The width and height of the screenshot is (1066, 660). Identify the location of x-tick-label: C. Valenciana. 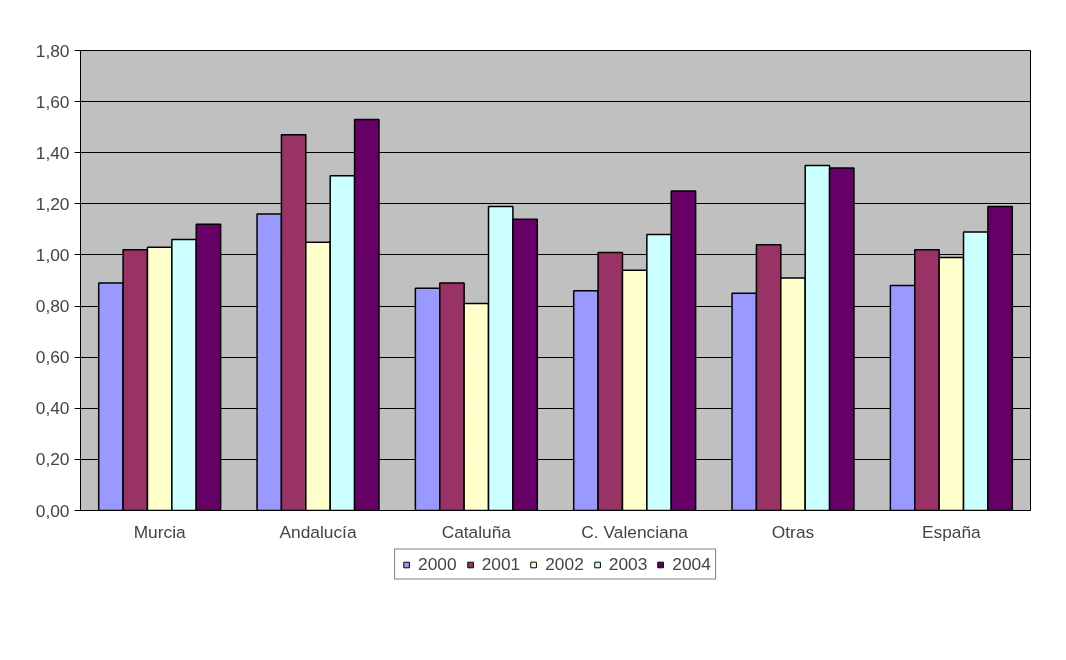
(635, 531).